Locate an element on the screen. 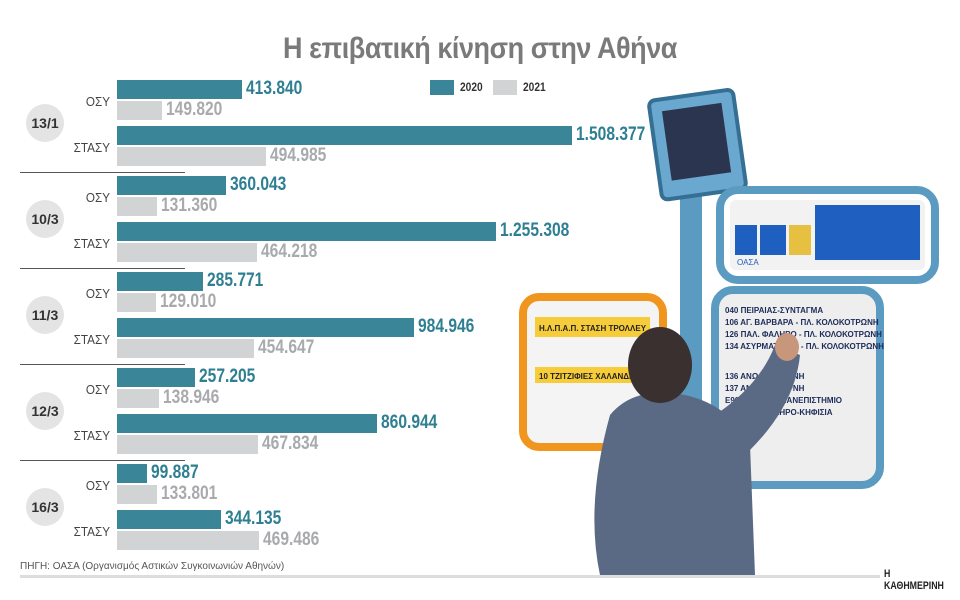 This screenshot has width=960, height=600. data-label-2021: 454.647 is located at coordinates (286, 347).